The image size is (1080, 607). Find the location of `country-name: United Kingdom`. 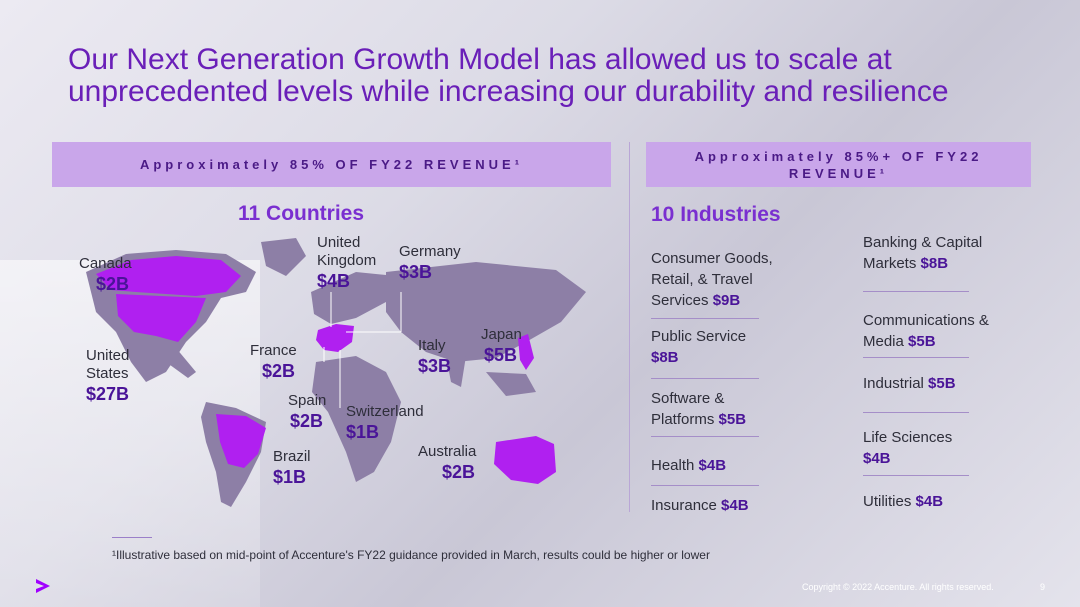

country-name: United Kingdom is located at coordinates (347, 251).